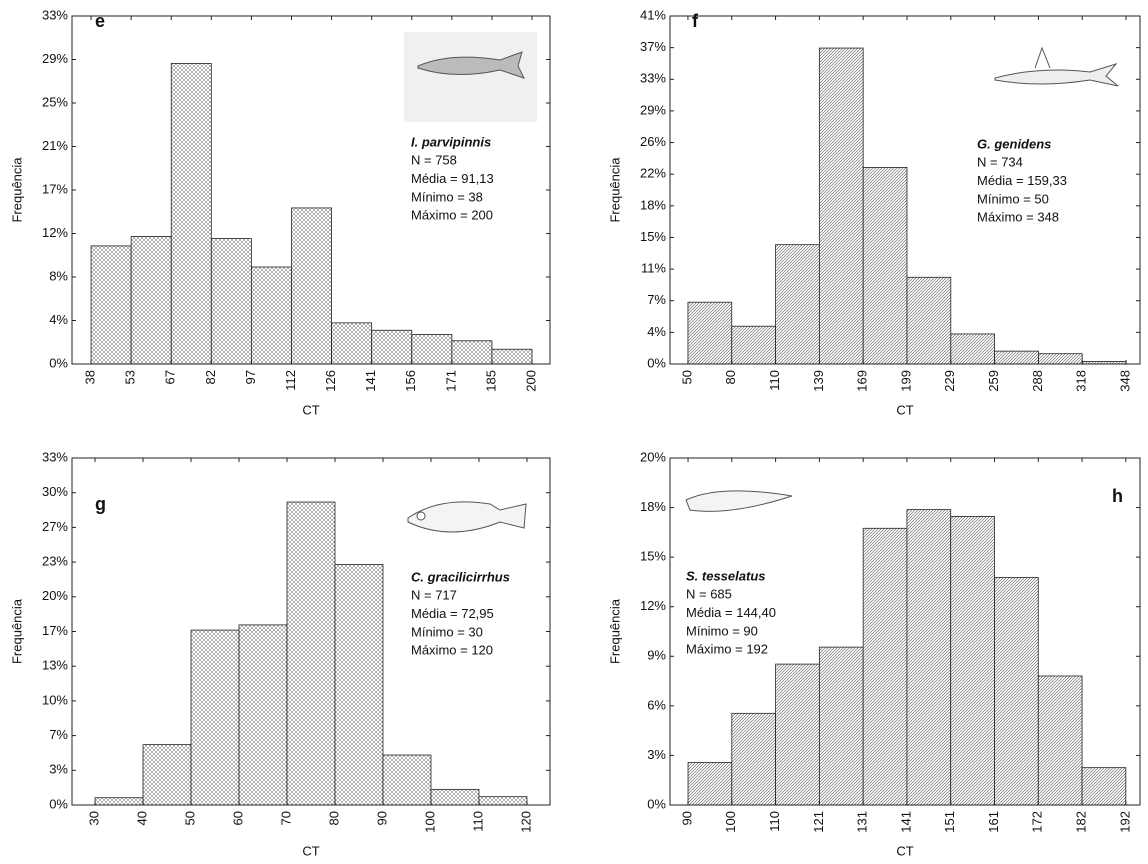 The height and width of the screenshot is (864, 1148). What do you see at coordinates (993, 822) in the screenshot?
I see `x-tick-label: 161` at bounding box center [993, 822].